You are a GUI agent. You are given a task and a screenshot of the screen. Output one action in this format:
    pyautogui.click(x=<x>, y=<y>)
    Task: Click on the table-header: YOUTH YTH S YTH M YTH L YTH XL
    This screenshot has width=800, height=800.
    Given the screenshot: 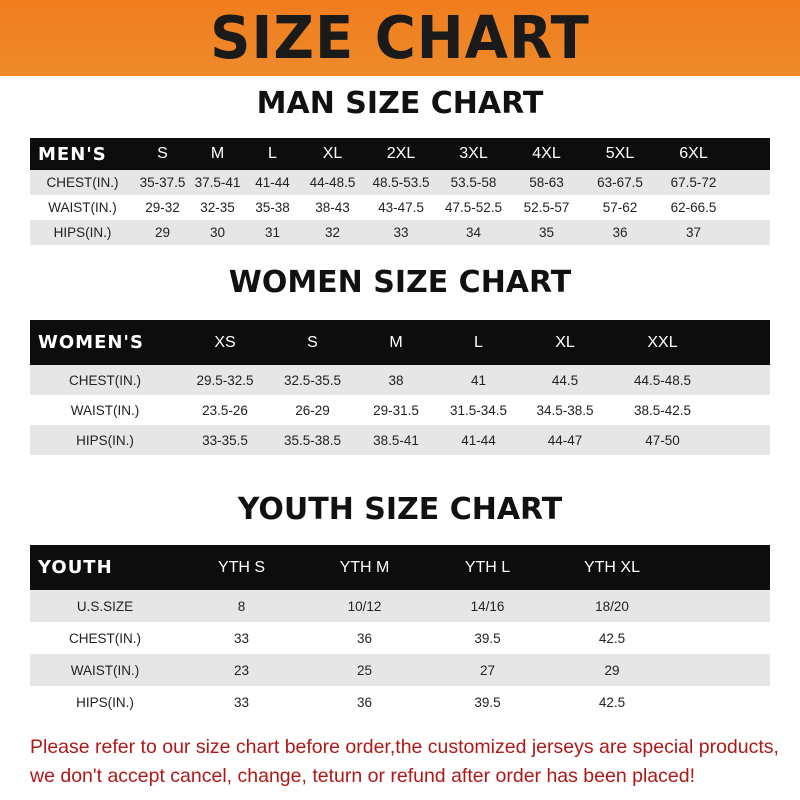 What is the action you would take?
    pyautogui.click(x=400, y=567)
    